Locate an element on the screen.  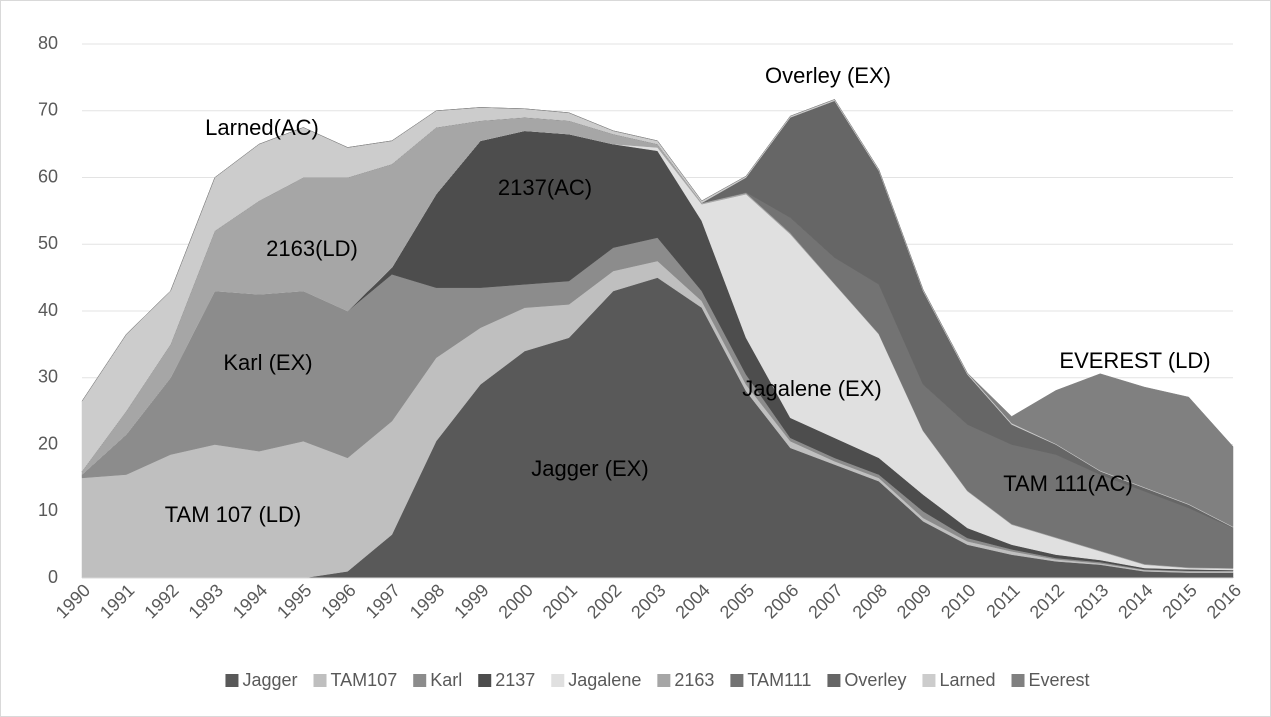
annotation: EVEREST (LD) is located at coordinates (1134, 360).